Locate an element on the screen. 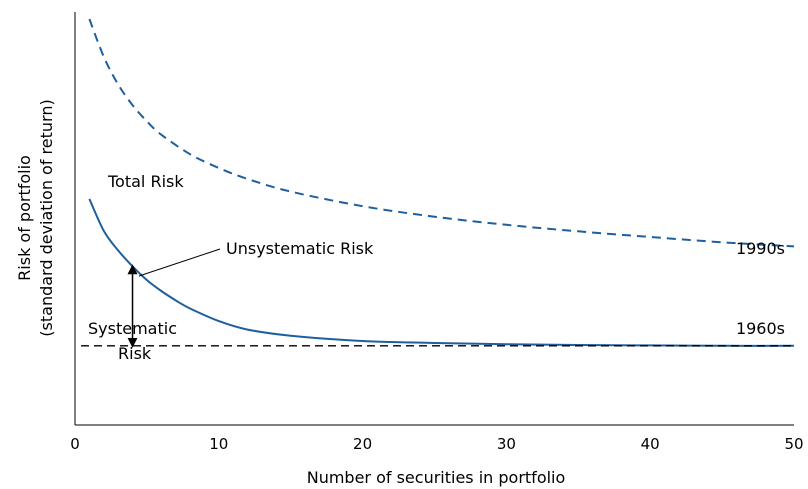 Image resolution: width=808 pixels, height=489 pixels. unsystematic-risk-label: Unsystematic Risk is located at coordinates (300, 248).